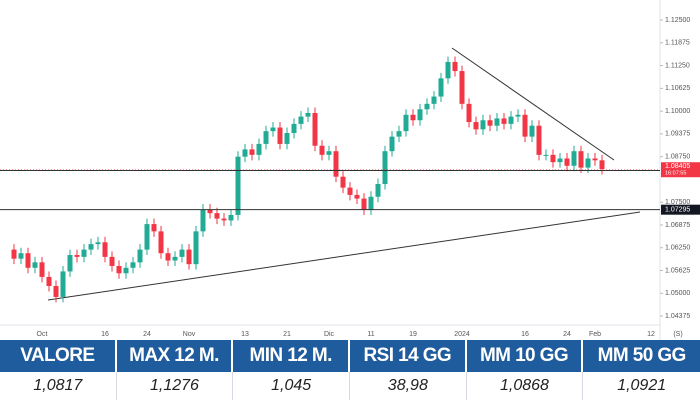  I want to click on level-label-bg, so click(680, 209).